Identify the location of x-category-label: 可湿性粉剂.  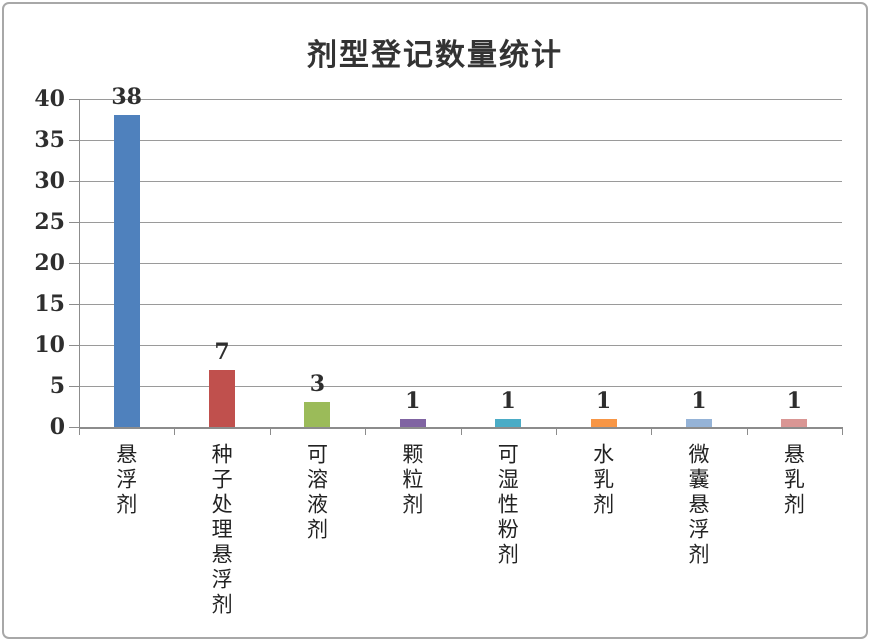
(507, 505).